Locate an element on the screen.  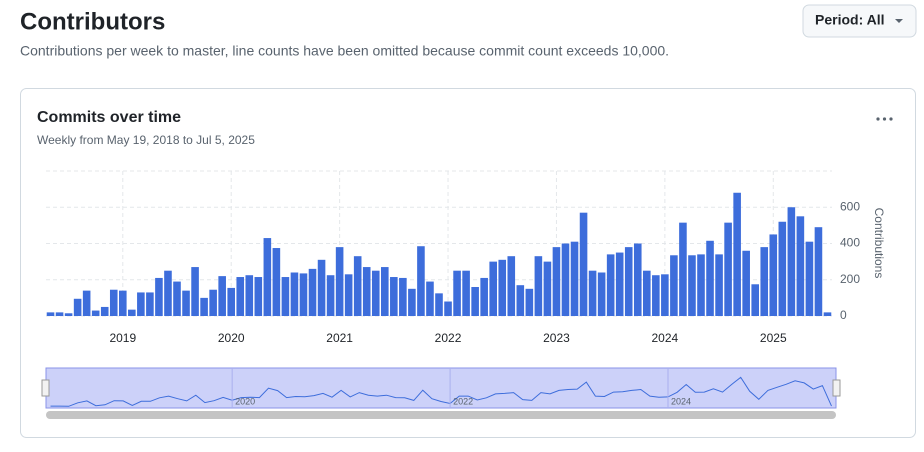
page-title: Contributors is located at coordinates (92, 21).